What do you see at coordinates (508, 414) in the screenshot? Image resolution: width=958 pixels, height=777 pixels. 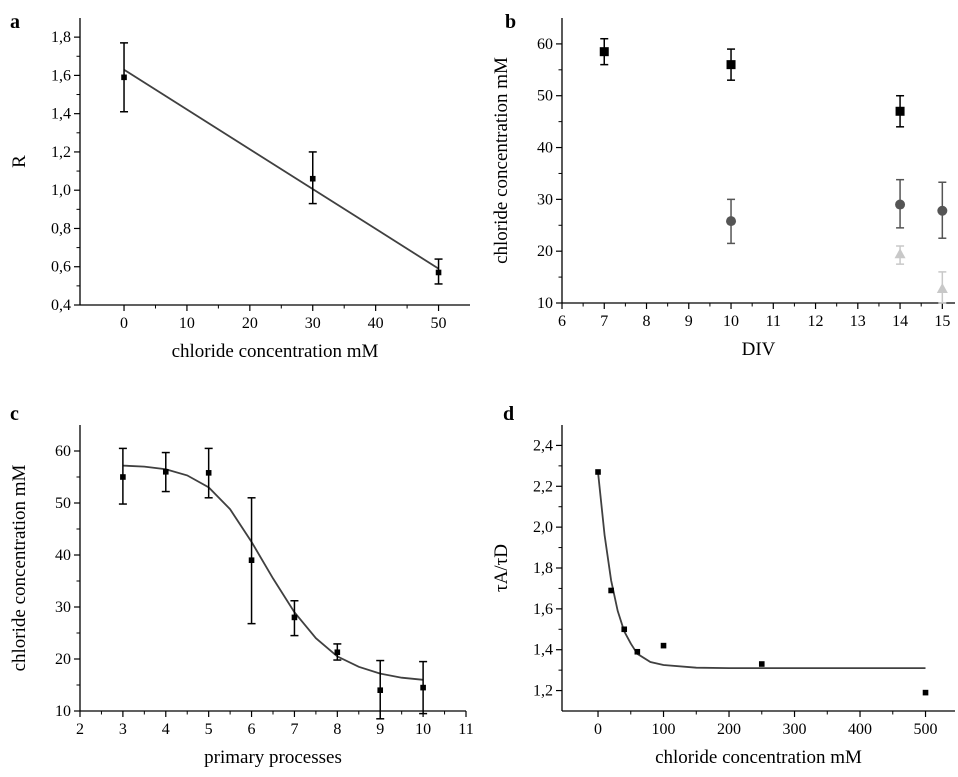 I see `panel-letter: d` at bounding box center [508, 414].